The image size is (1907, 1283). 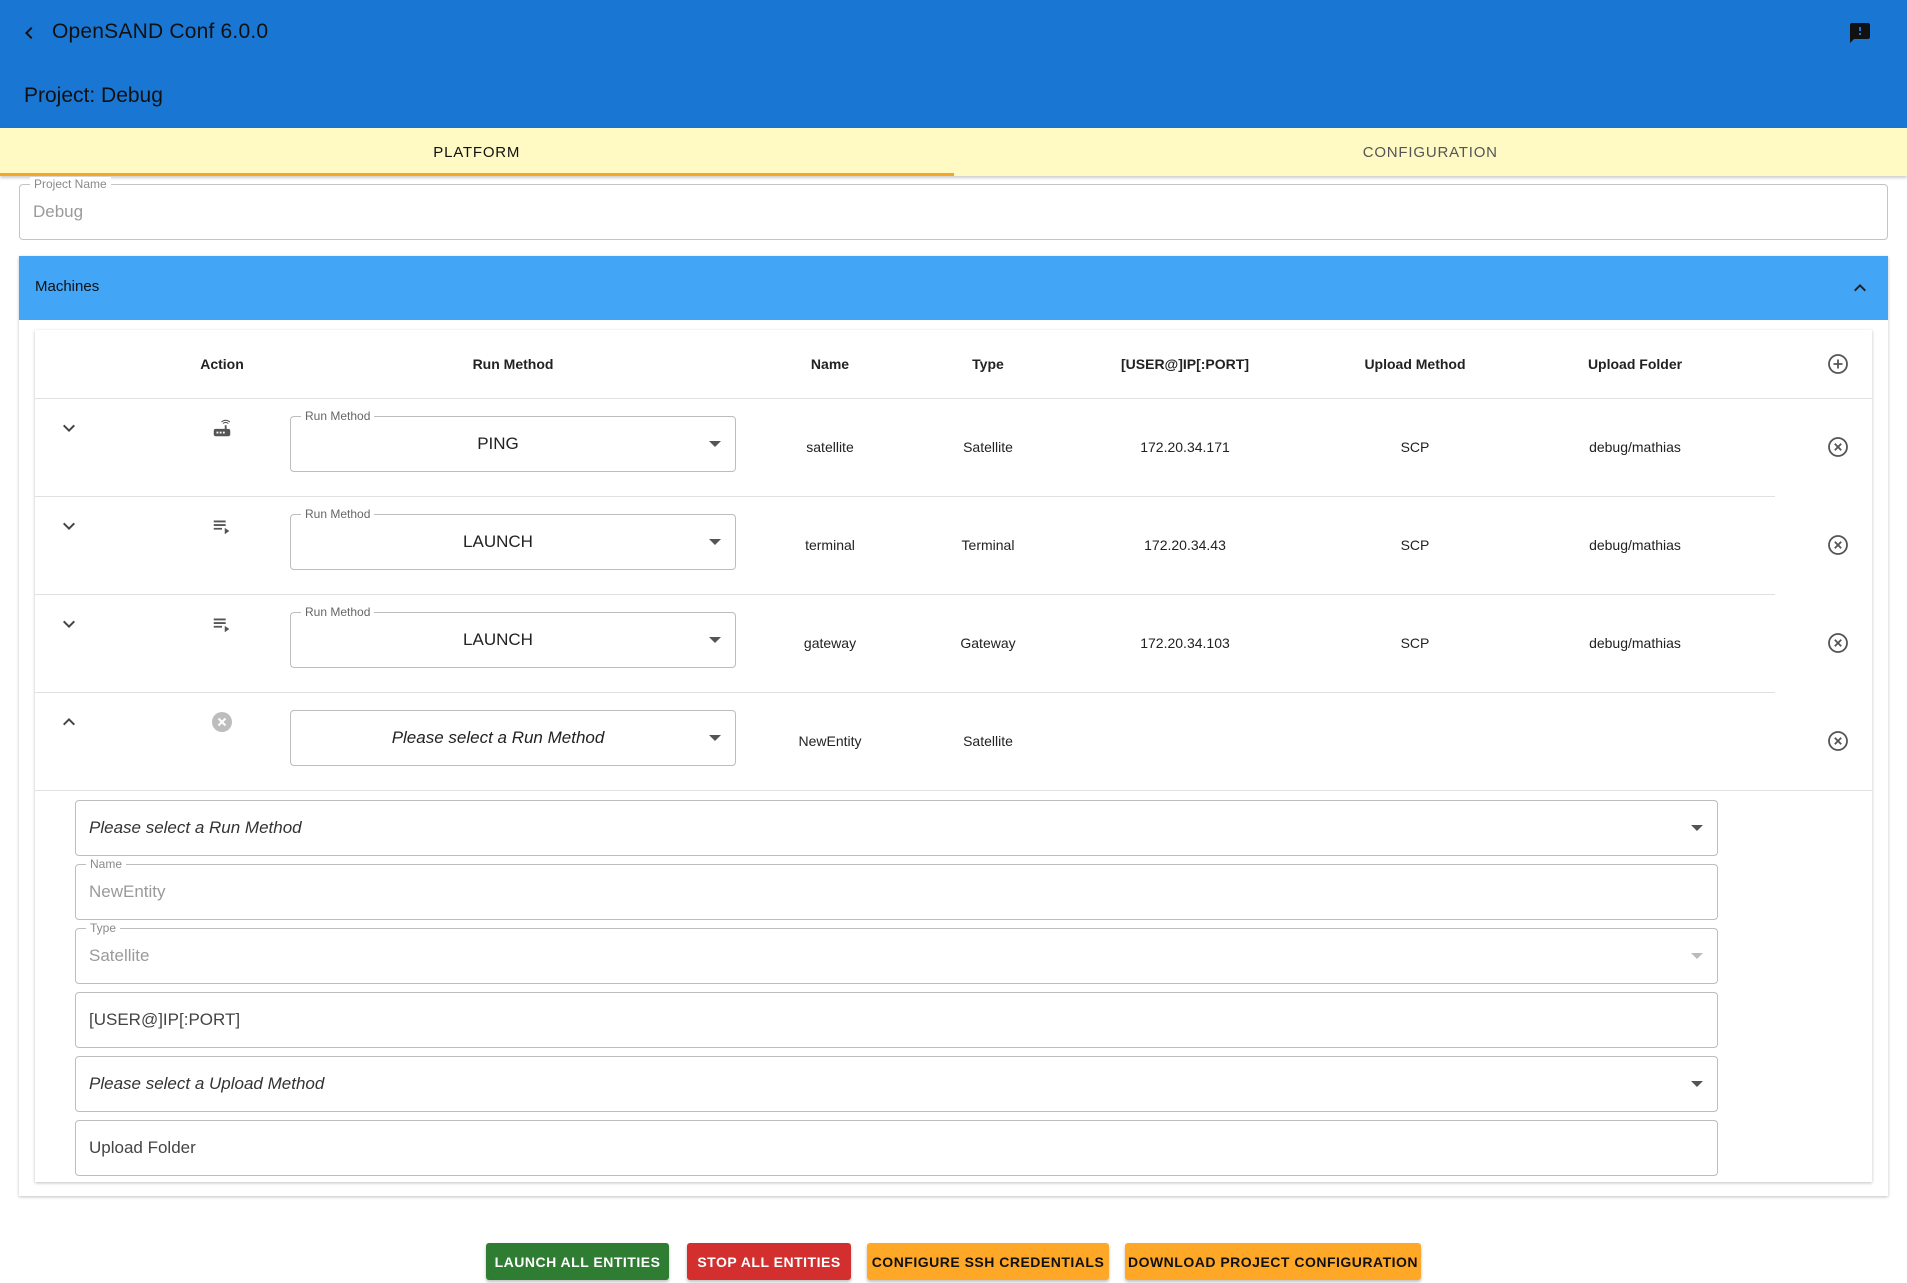 I want to click on download-project-configuration-button: DOWNLOAD PROJECT CONFIGURATION, so click(x=1273, y=1261).